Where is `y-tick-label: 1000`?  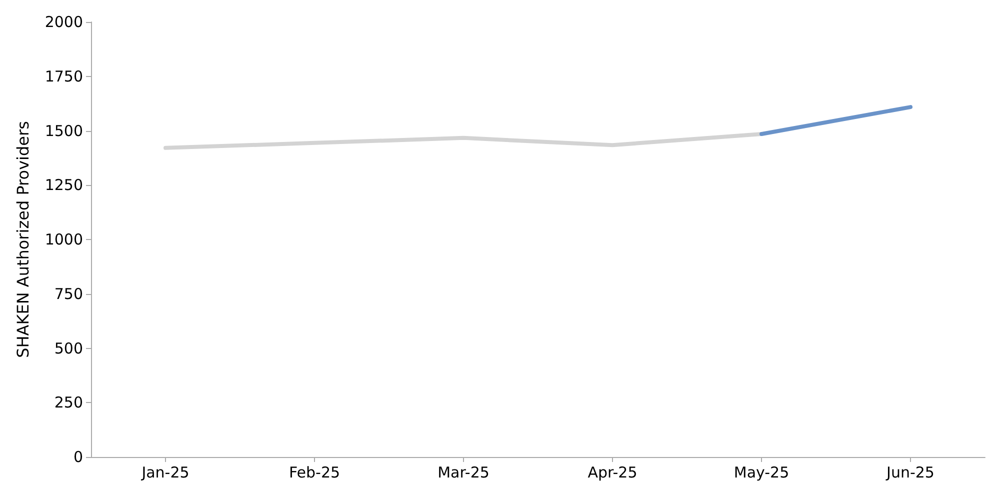 y-tick-label: 1000 is located at coordinates (63, 239).